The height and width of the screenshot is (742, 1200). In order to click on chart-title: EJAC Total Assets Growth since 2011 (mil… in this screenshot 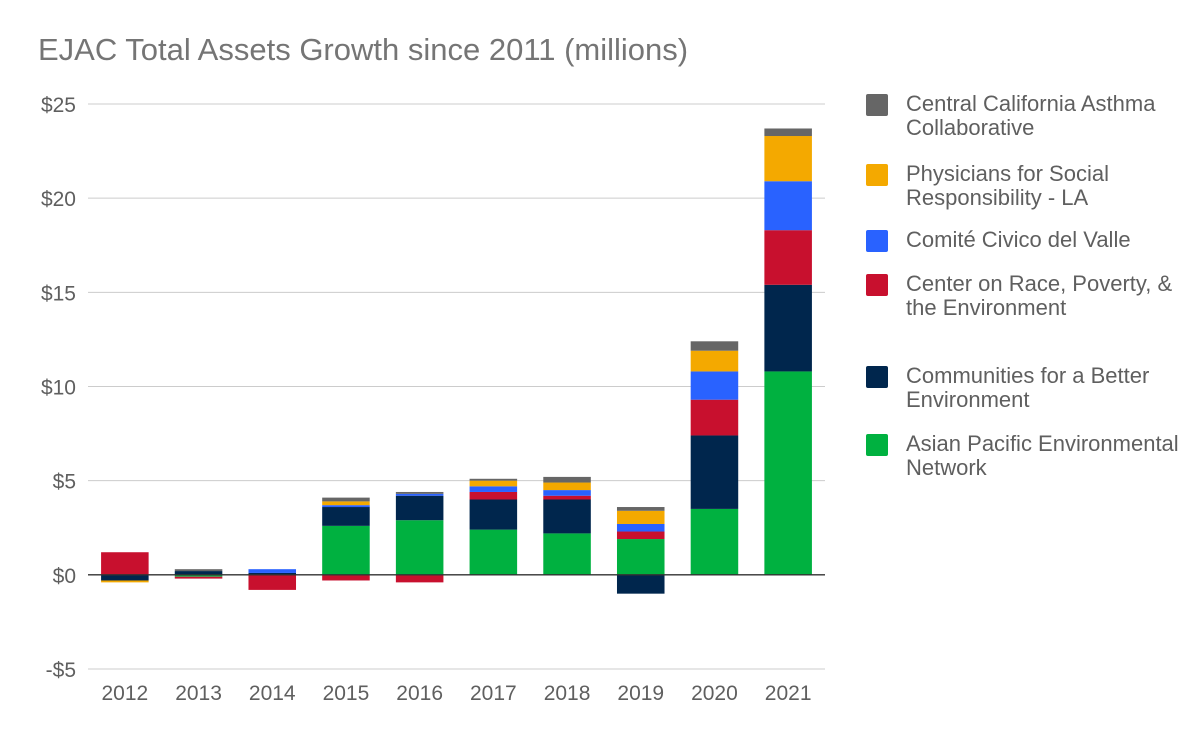, I will do `click(363, 49)`.